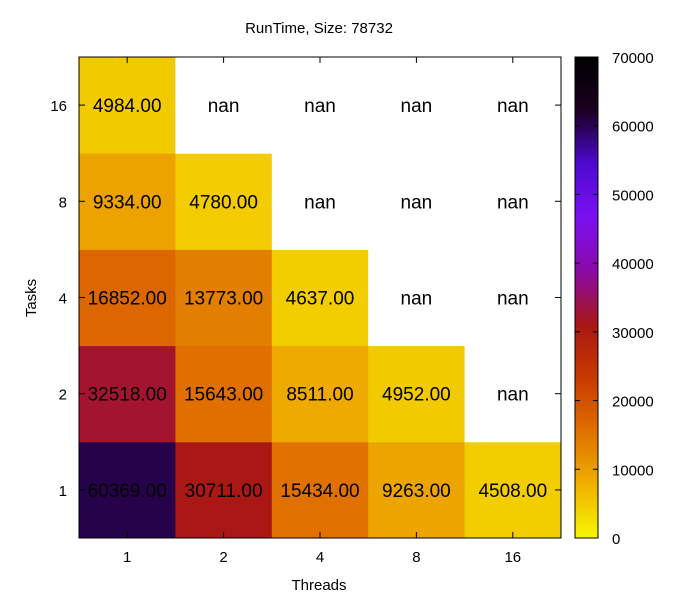  I want to click on cell-value-label: 13773.00, so click(223, 299).